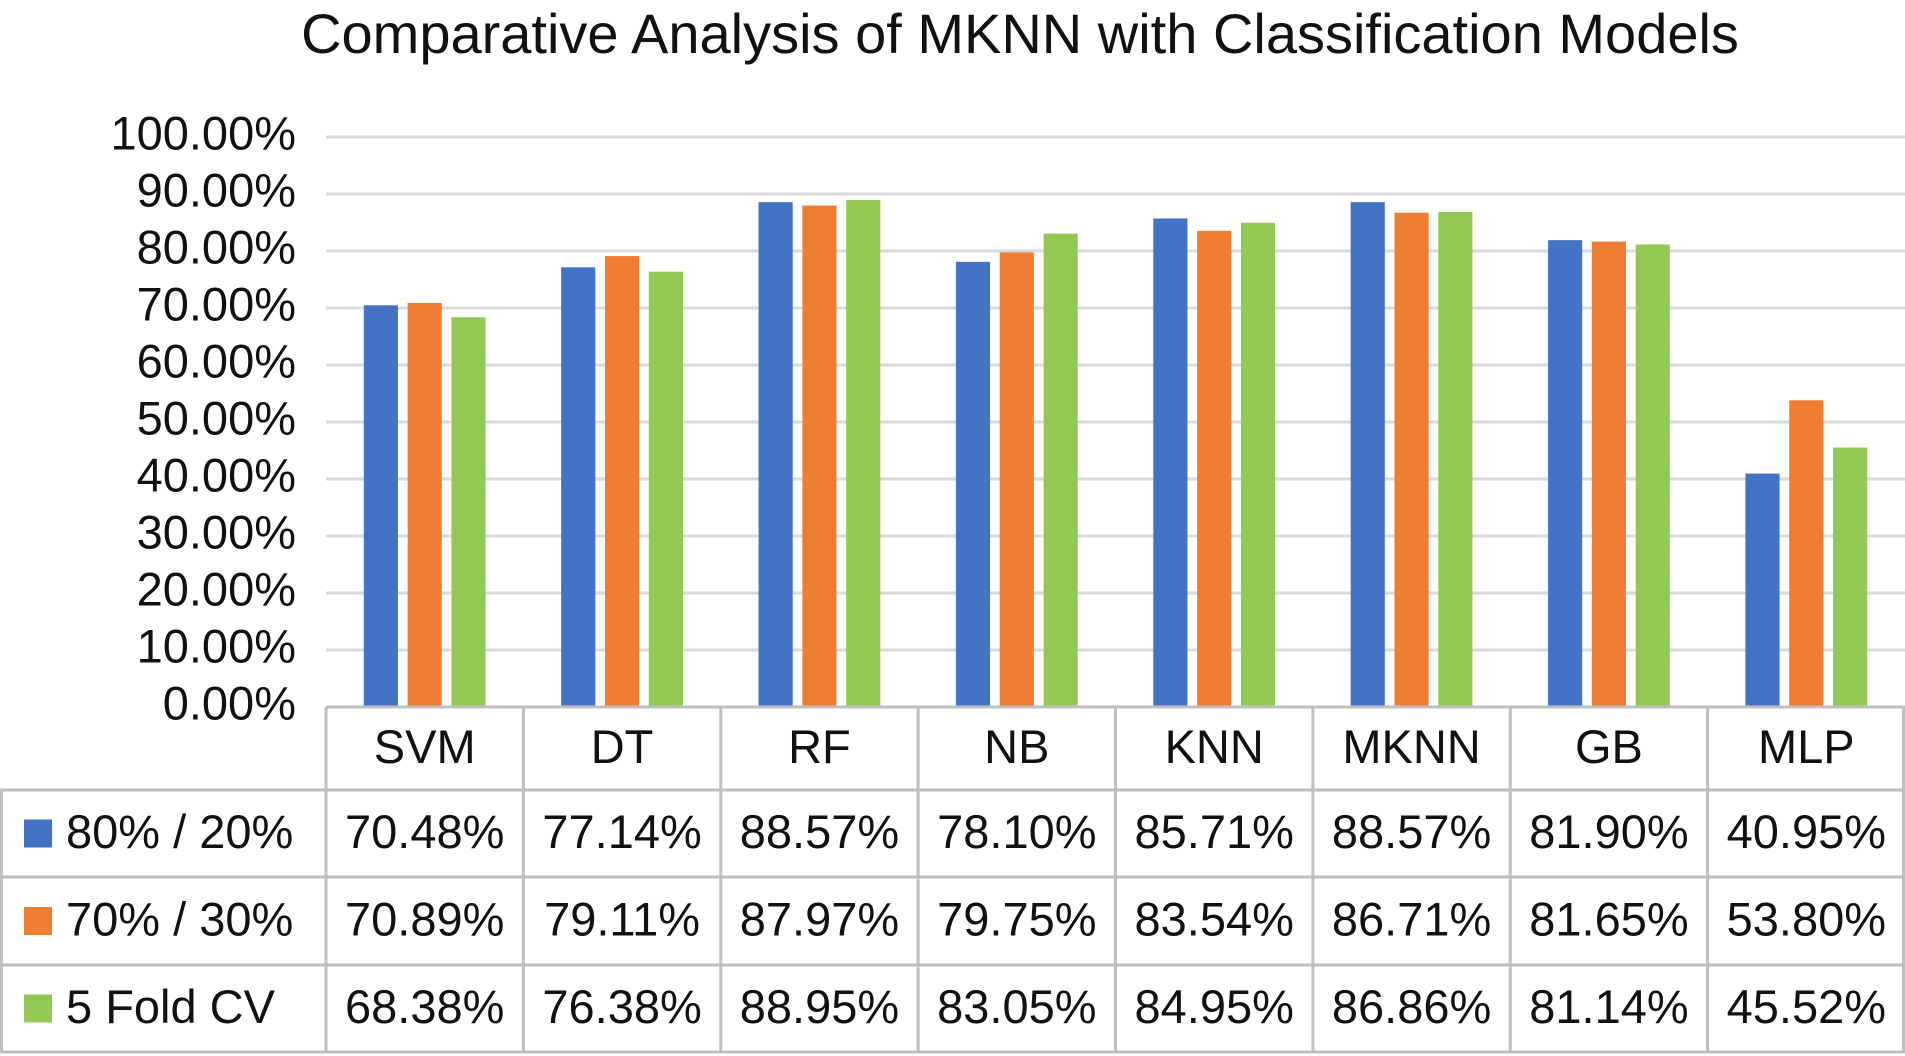  Describe the element at coordinates (424, 831) in the screenshot. I see `table-value: 70.48%` at that location.